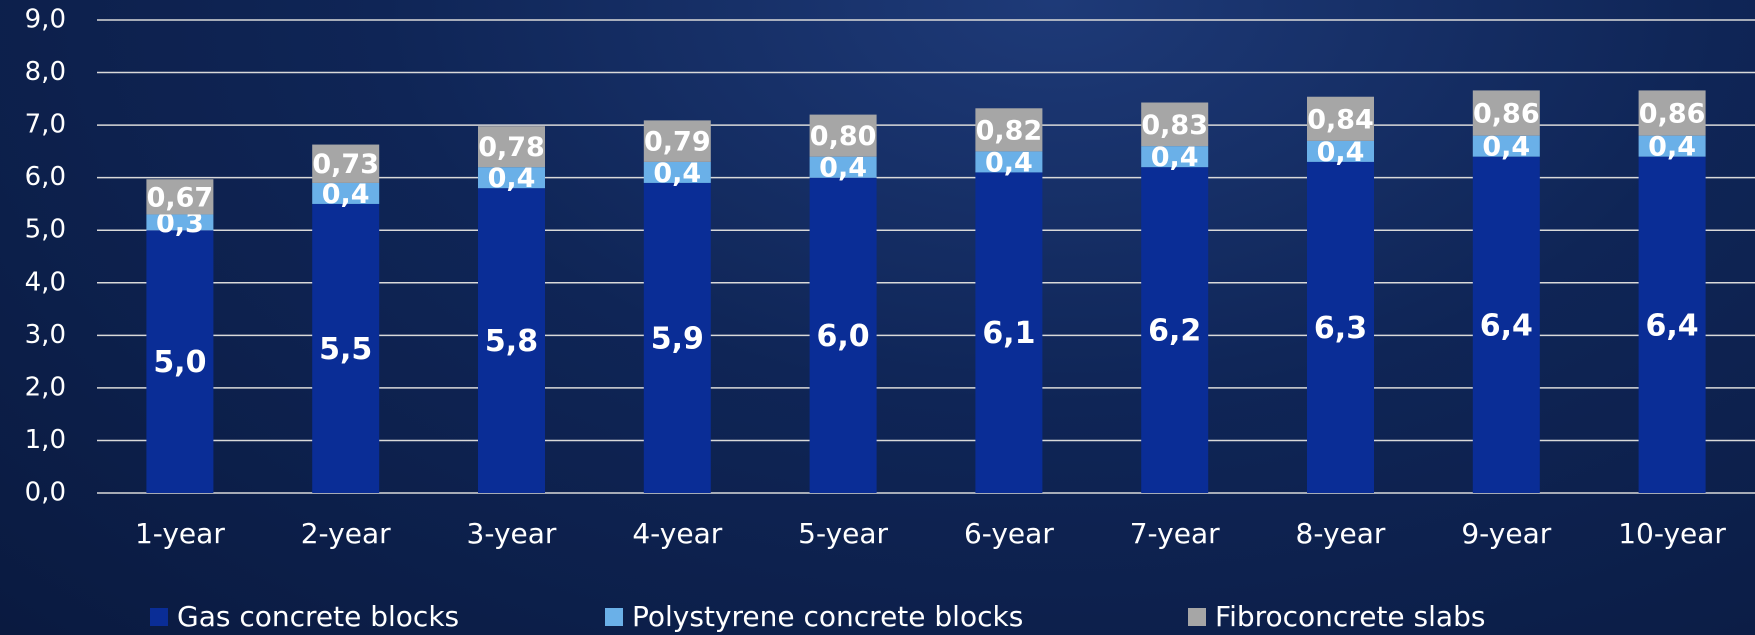 The image size is (1755, 635). I want to click on data-label: 0,82, so click(1009, 130).